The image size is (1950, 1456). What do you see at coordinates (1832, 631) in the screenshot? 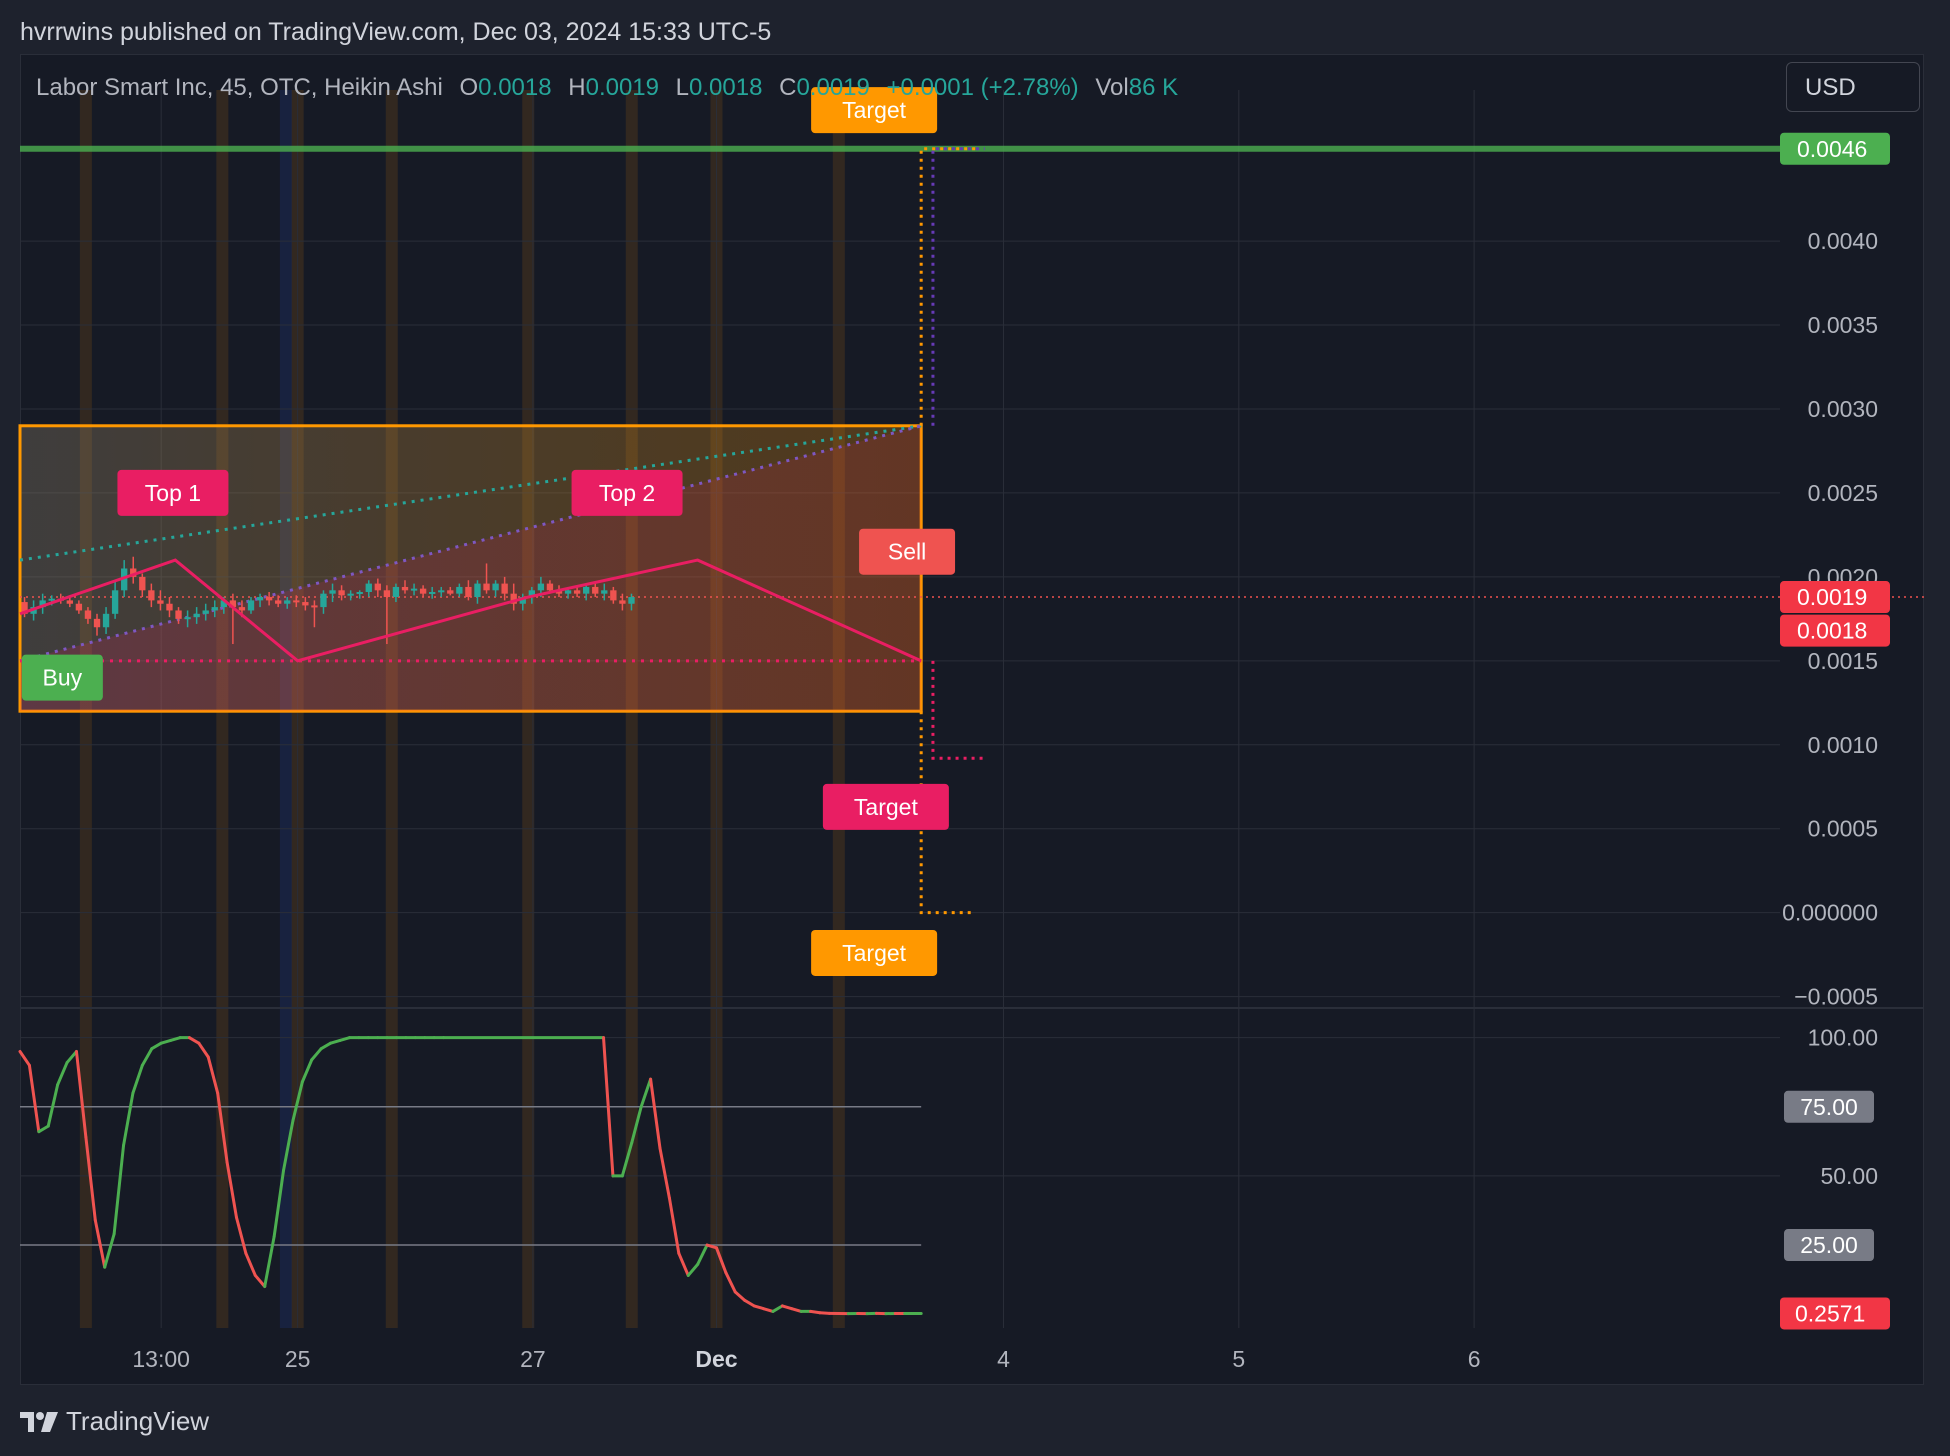
I see `price-badge-label: 0.0018` at bounding box center [1832, 631].